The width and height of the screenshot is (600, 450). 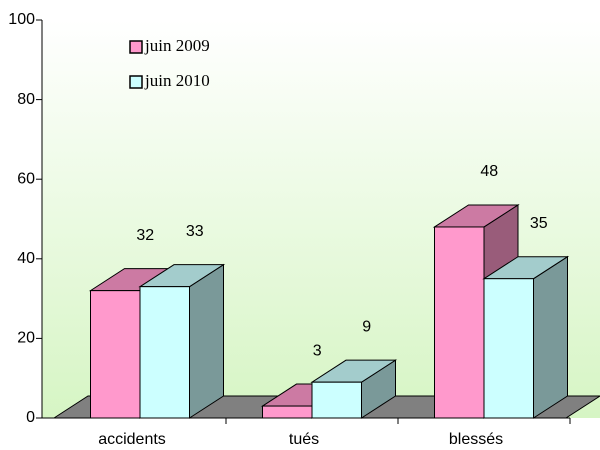 What do you see at coordinates (26, 338) in the screenshot?
I see `y-tick-label: 20` at bounding box center [26, 338].